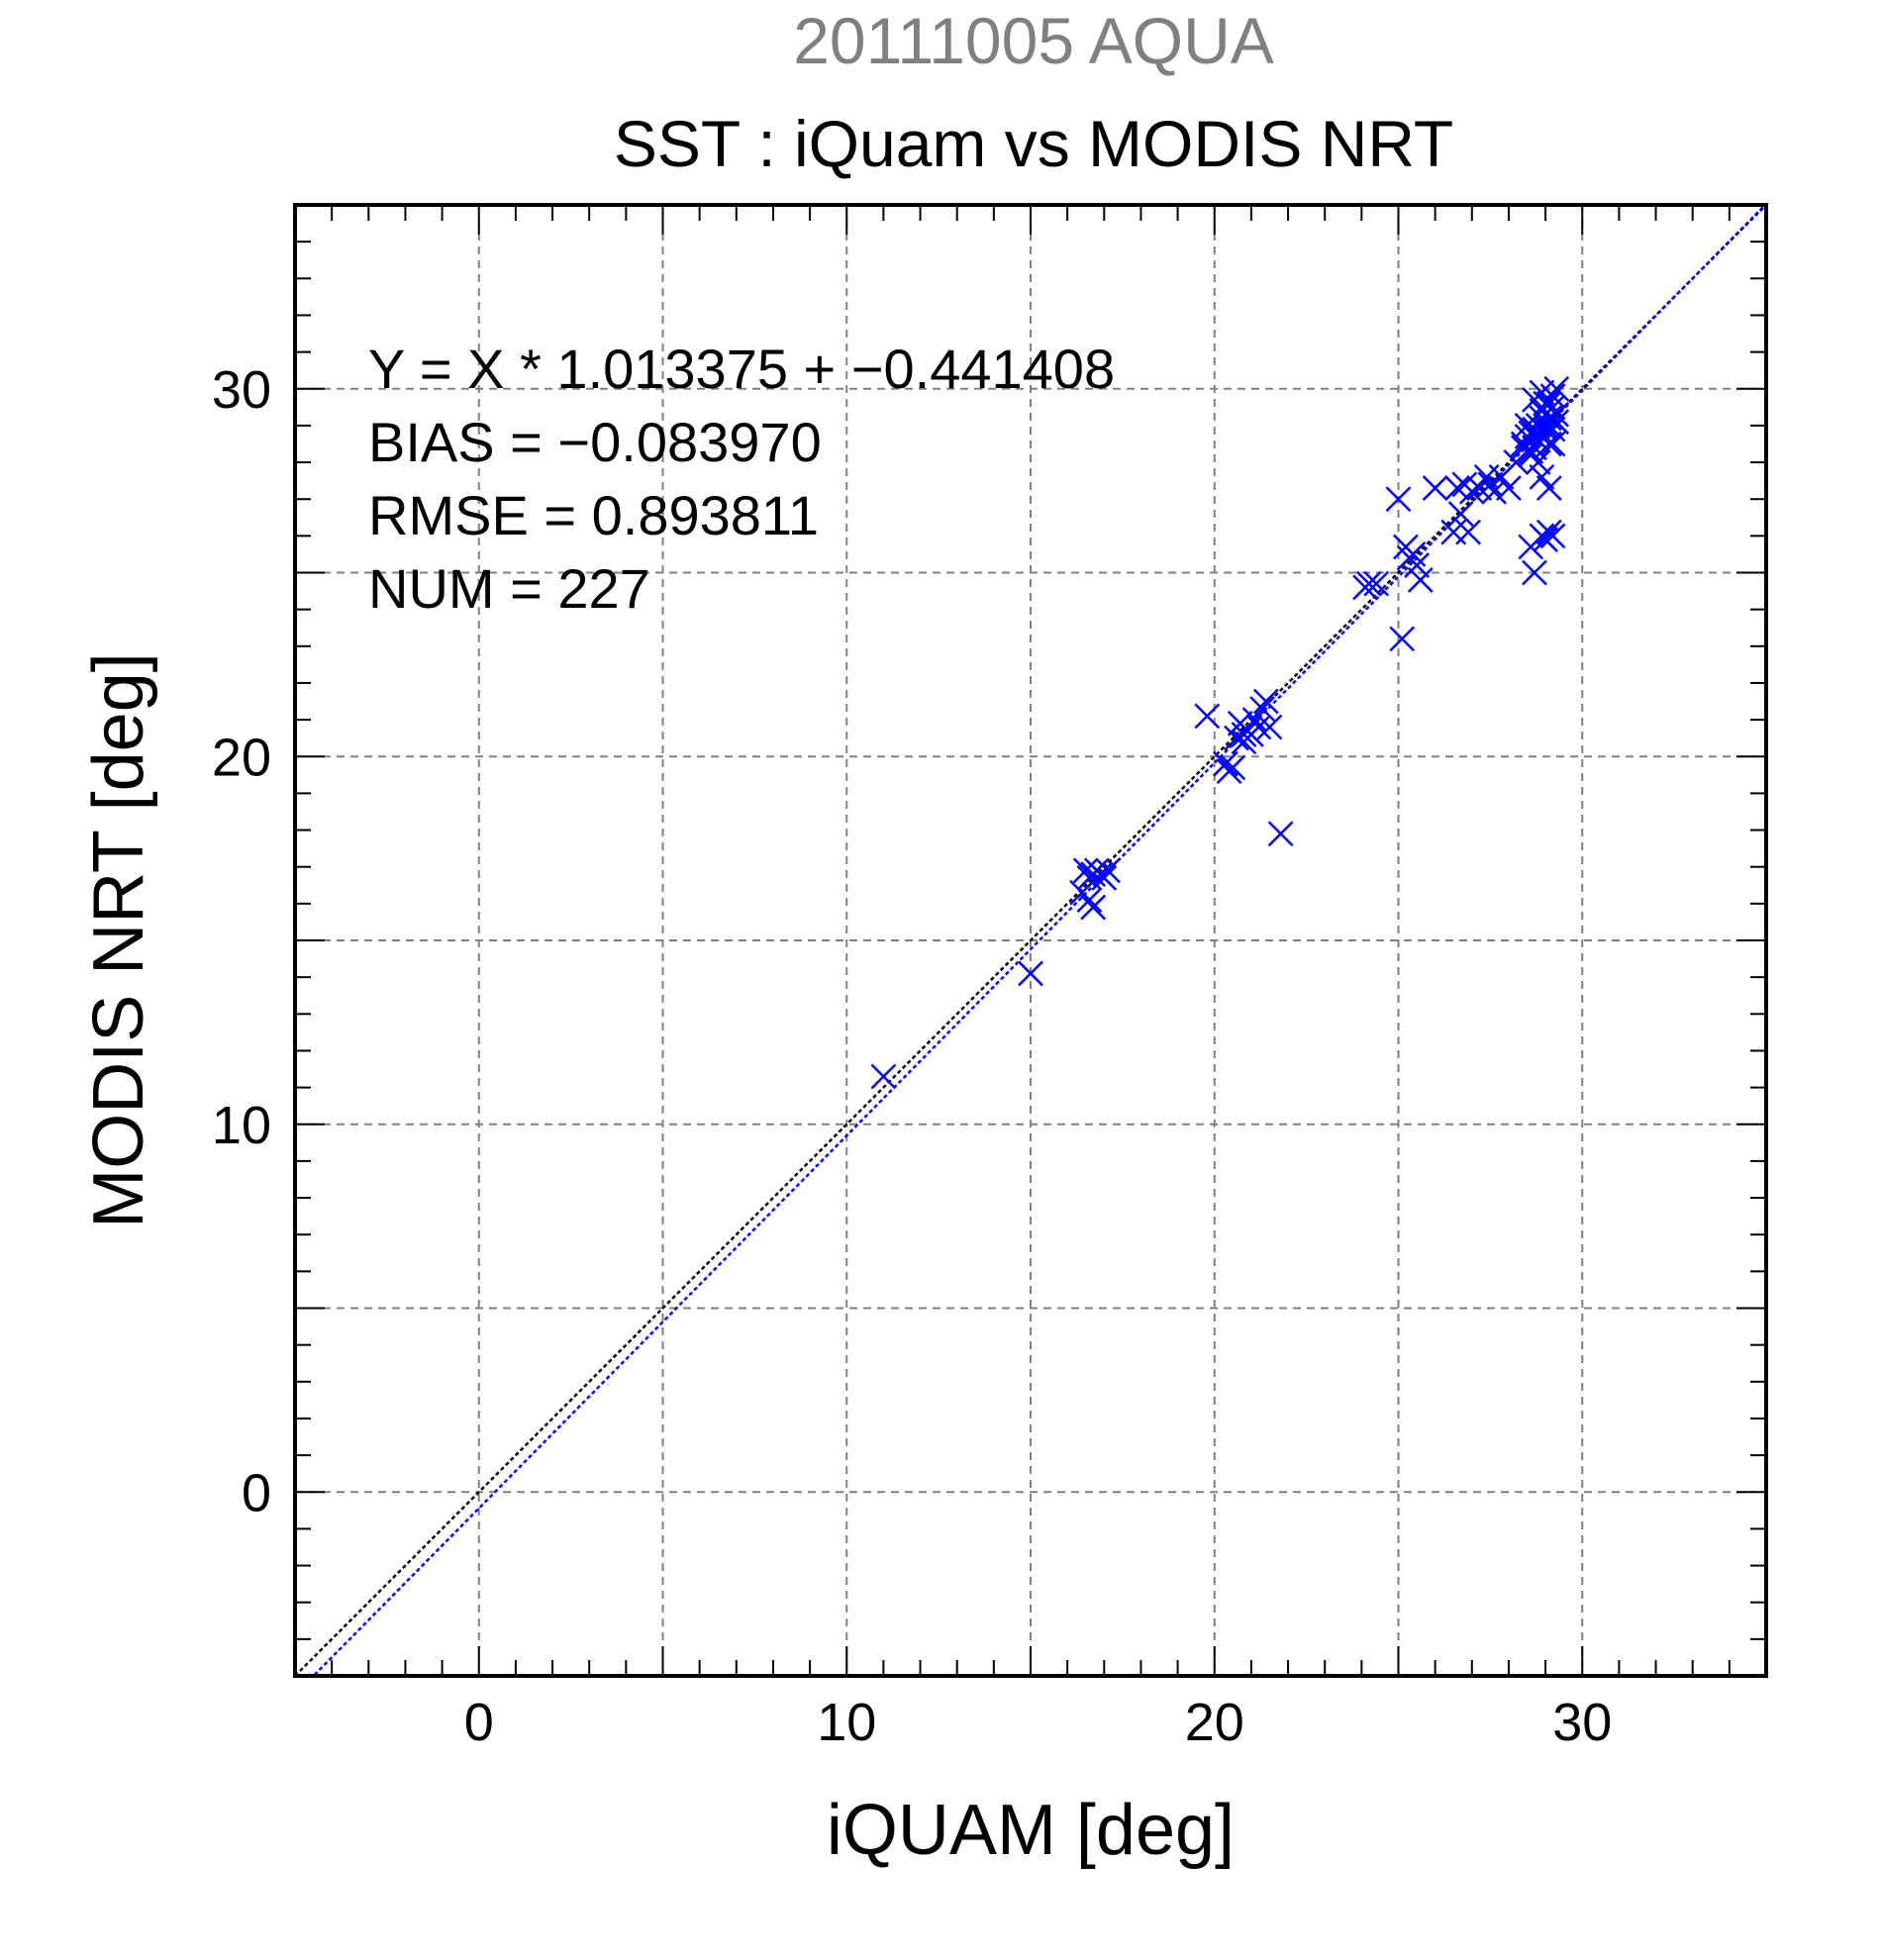  Describe the element at coordinates (118, 940) in the screenshot. I see `y-axis-label: MODIS NRT [deg]` at that location.